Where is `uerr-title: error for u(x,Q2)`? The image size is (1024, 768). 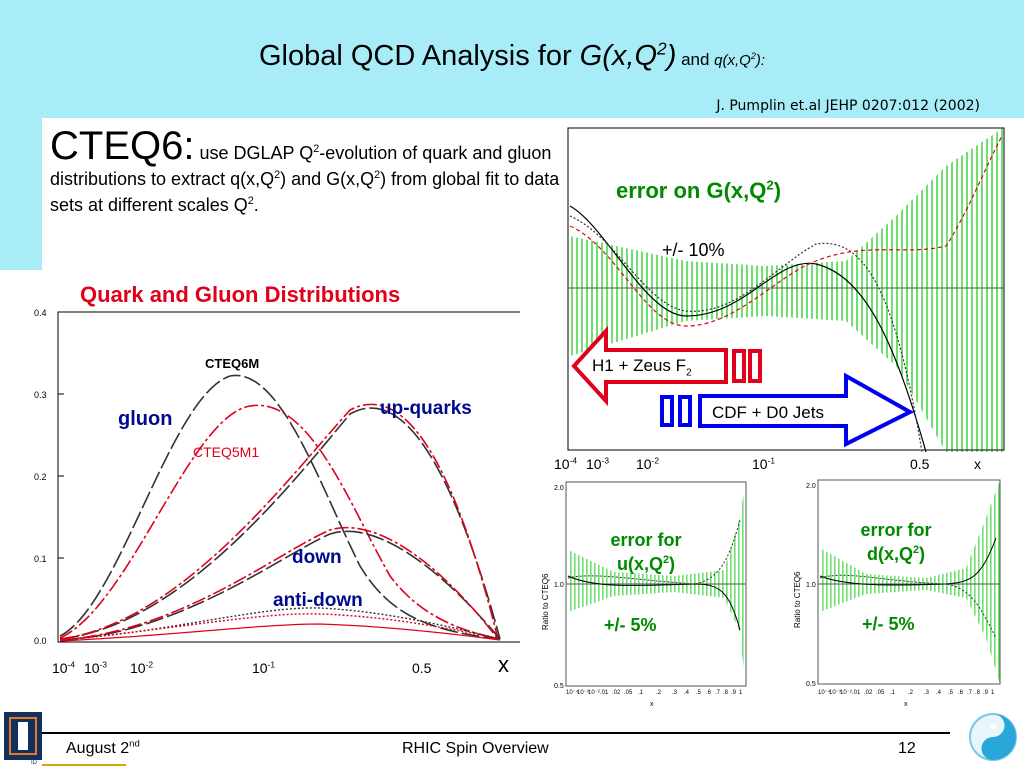 uerr-title: error for u(x,Q2) is located at coordinates (646, 552).